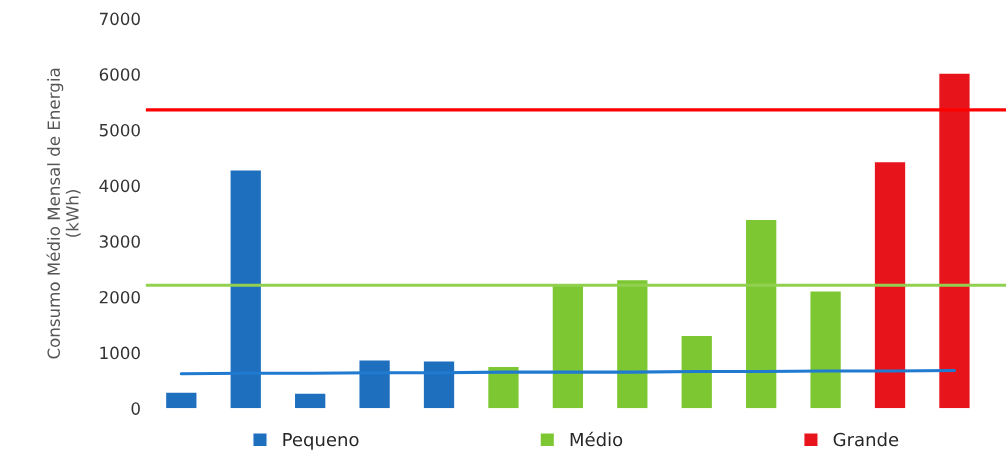 This screenshot has width=1006, height=464. What do you see at coordinates (119, 297) in the screenshot?
I see `y-tick-label: 2000` at bounding box center [119, 297].